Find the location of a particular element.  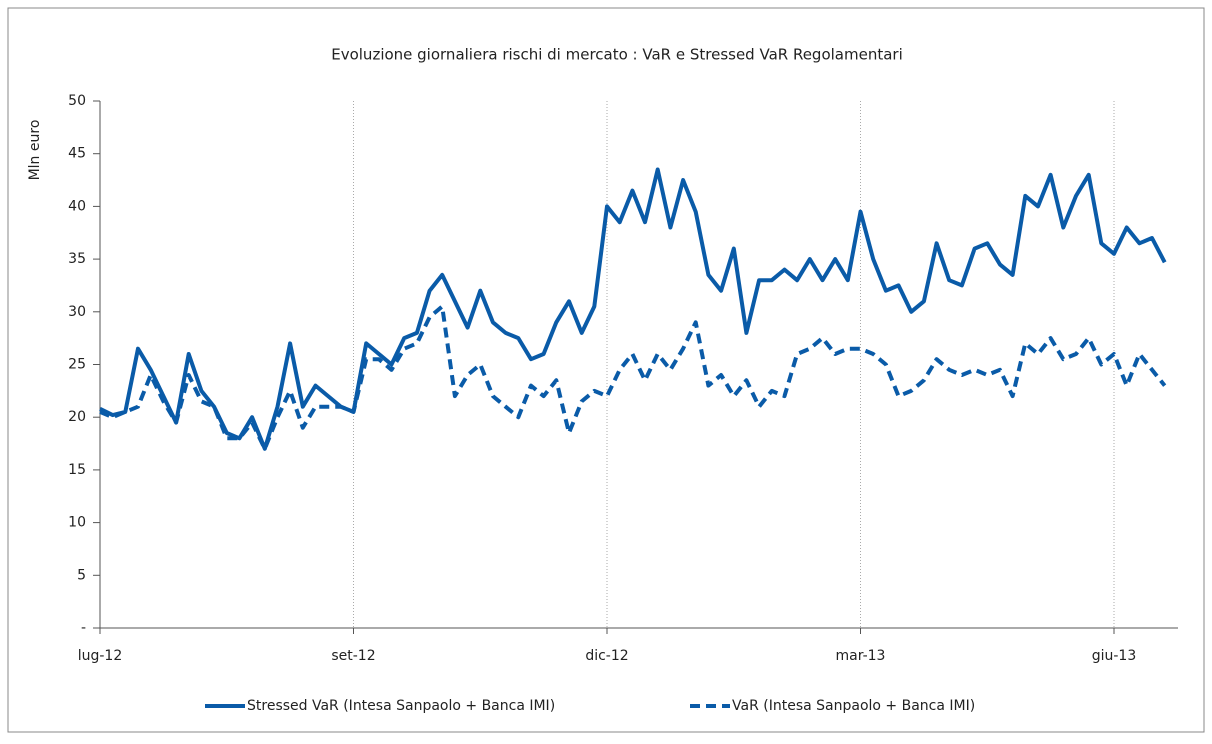

x-tick-label: set-12 is located at coordinates (353, 656).